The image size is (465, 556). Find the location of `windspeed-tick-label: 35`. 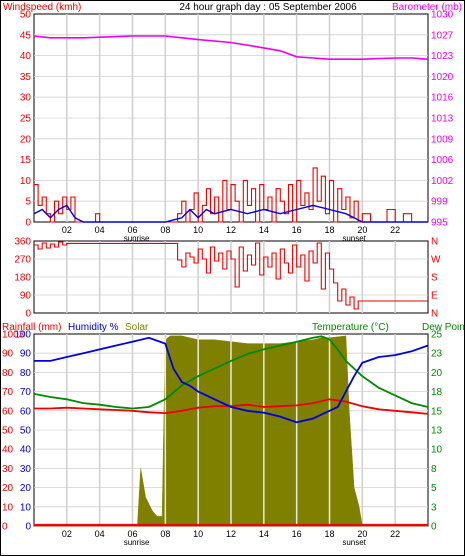

windspeed-tick-label: 35 is located at coordinates (26, 77).